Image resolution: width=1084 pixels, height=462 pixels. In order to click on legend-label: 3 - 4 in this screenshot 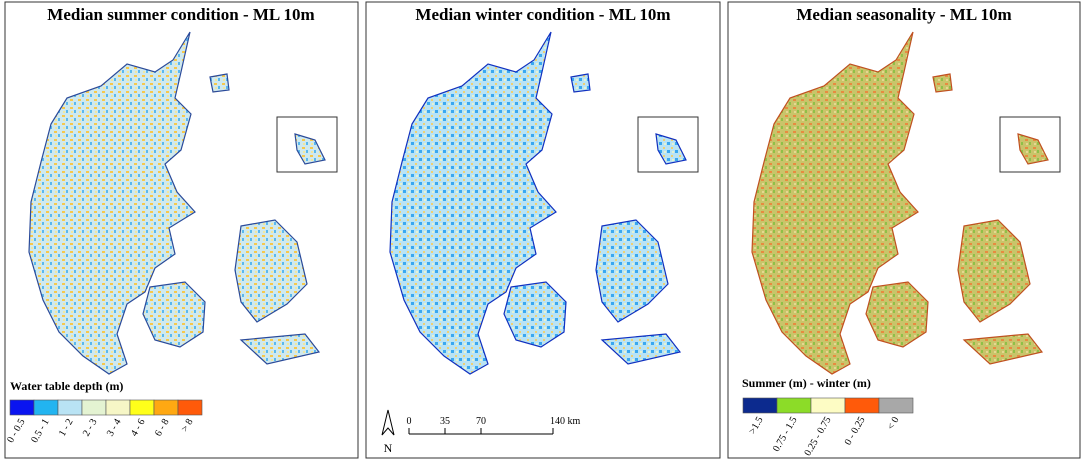, I will do `click(114, 427)`.